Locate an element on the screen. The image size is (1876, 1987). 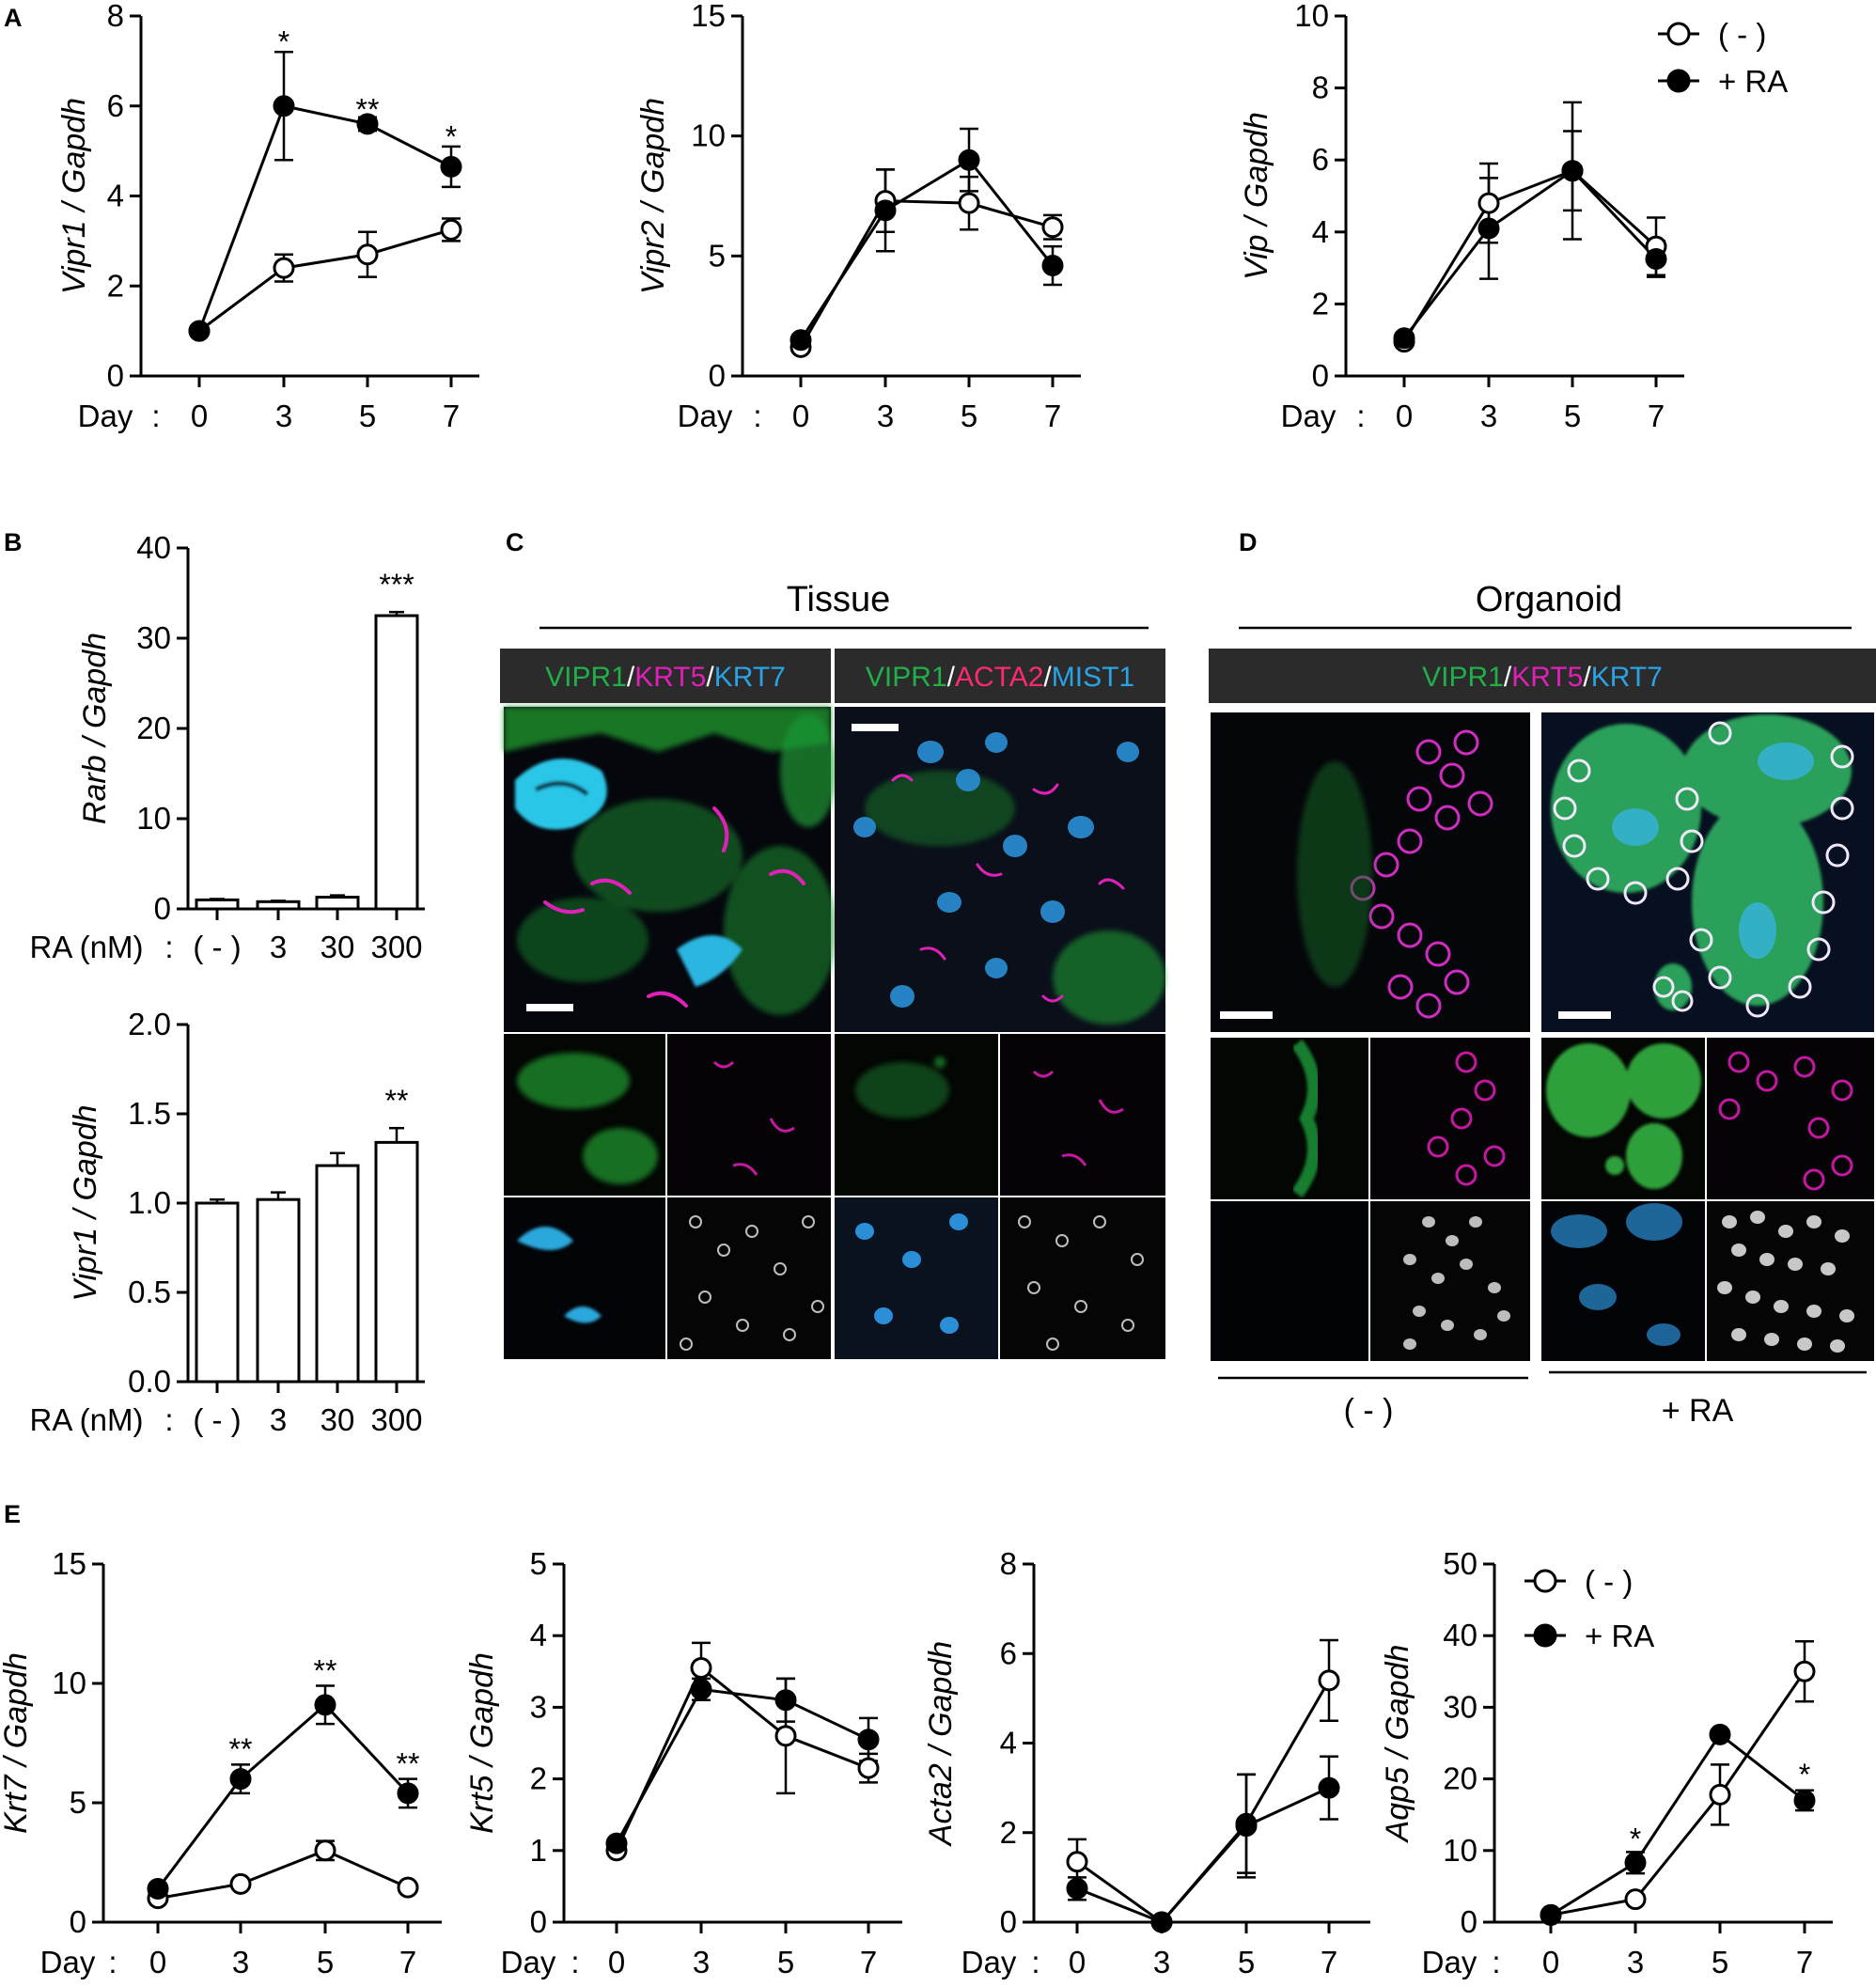
x-tick-label: ( - ) is located at coordinates (217, 947).